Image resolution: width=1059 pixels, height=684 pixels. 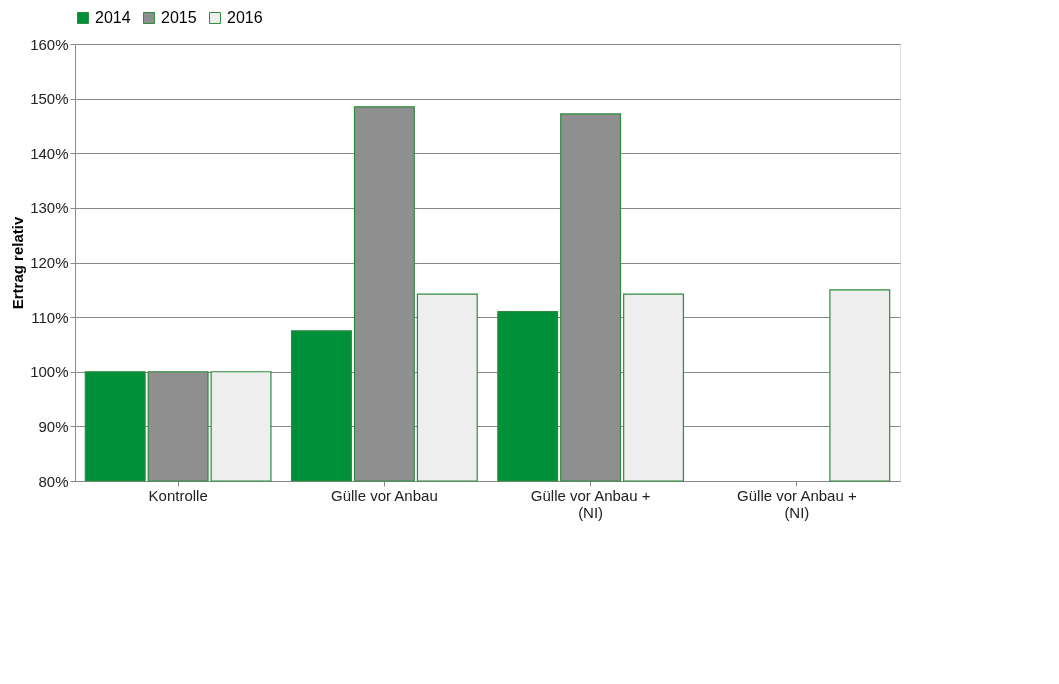 I want to click on y-tick-label: 120%, so click(x=49, y=262).